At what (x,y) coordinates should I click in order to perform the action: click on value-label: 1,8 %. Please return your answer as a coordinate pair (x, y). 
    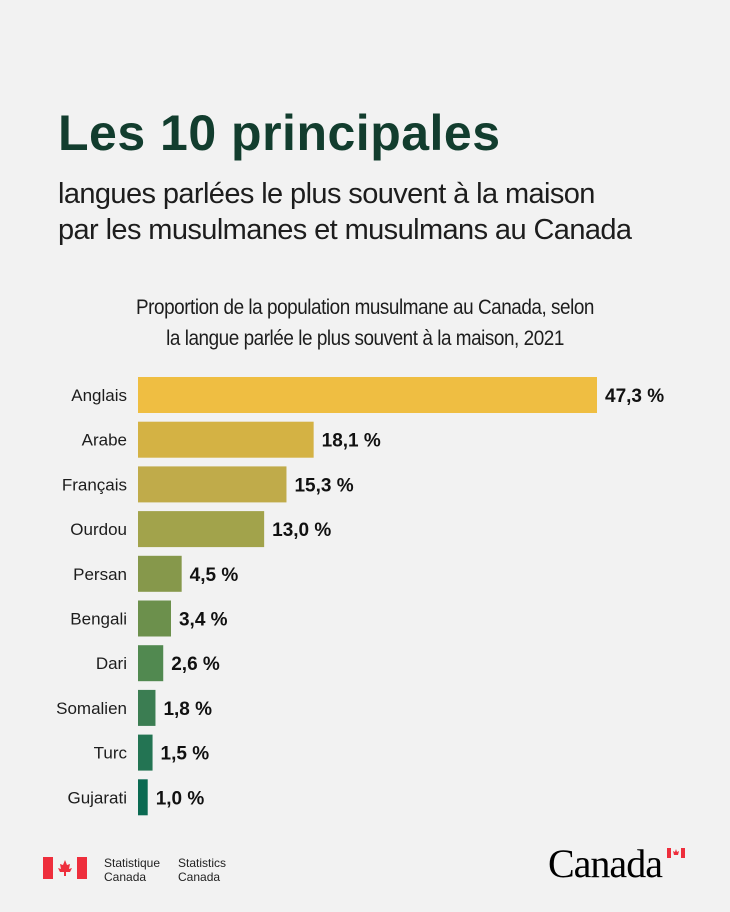
    Looking at the image, I should click on (187, 709).